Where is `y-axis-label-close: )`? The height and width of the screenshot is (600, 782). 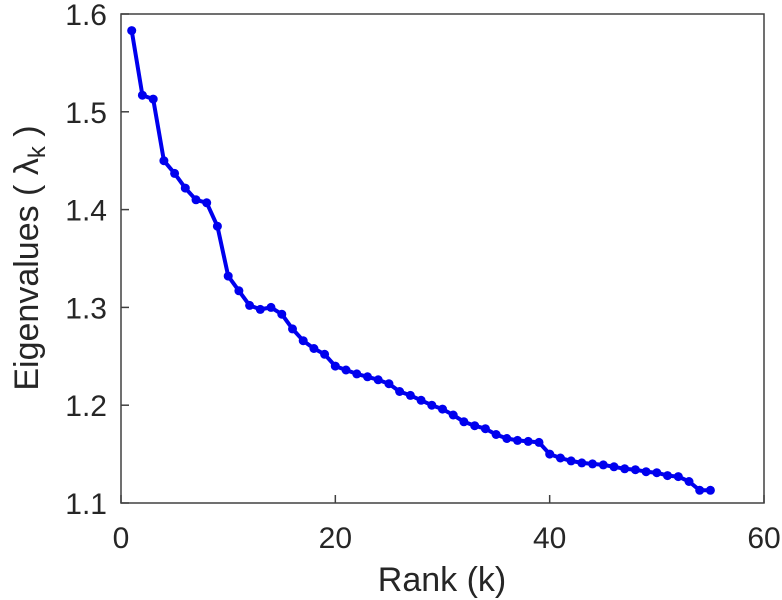 y-axis-label-close: ) is located at coordinates (27, 135).